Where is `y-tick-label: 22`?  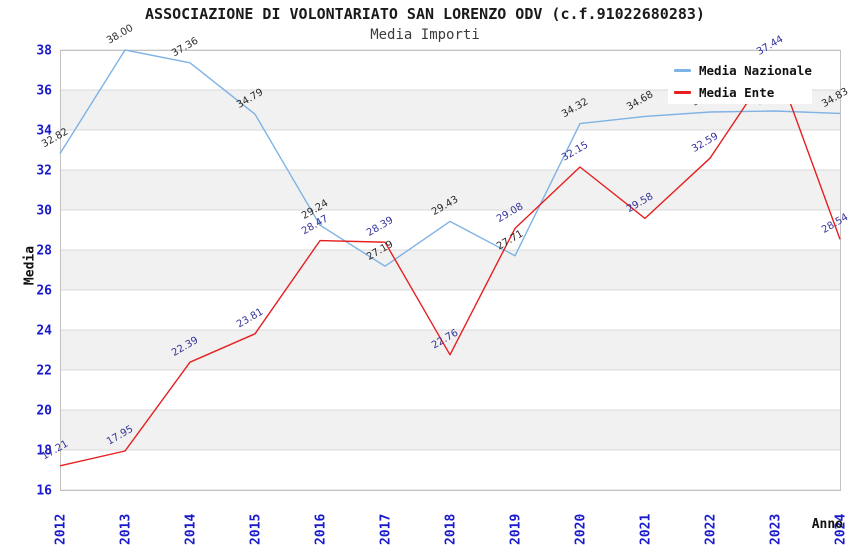
y-tick-label: 22 is located at coordinates (44, 371).